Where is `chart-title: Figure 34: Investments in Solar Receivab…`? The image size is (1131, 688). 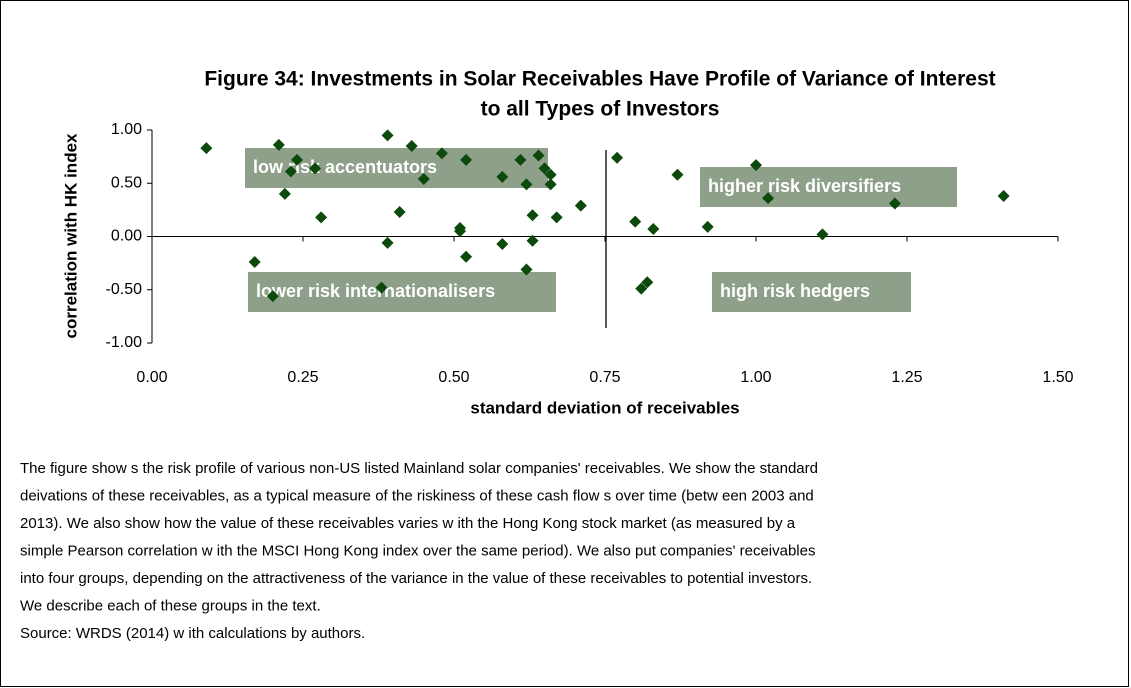
chart-title: Figure 34: Investments in Solar Receivab… is located at coordinates (599, 79).